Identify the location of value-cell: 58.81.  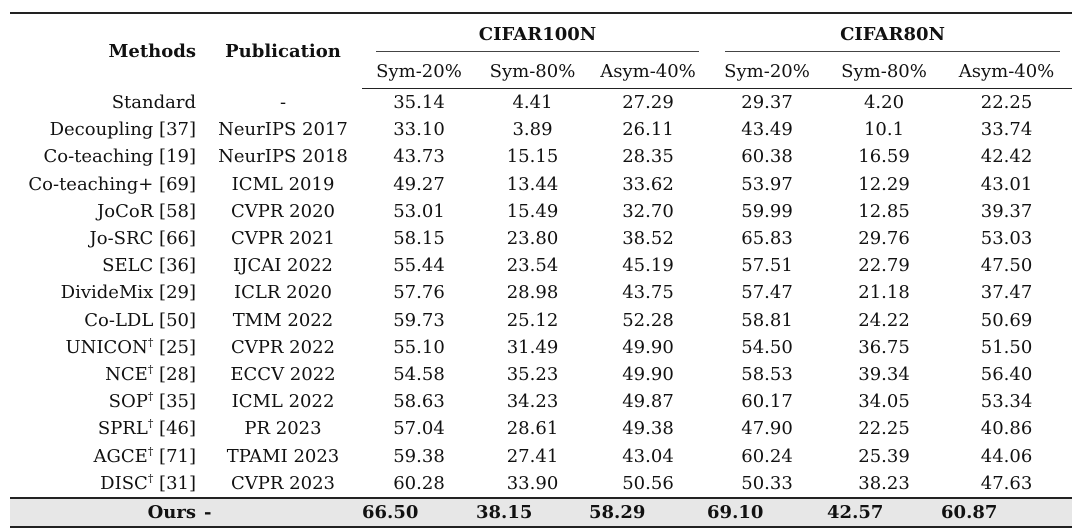
(767, 320).